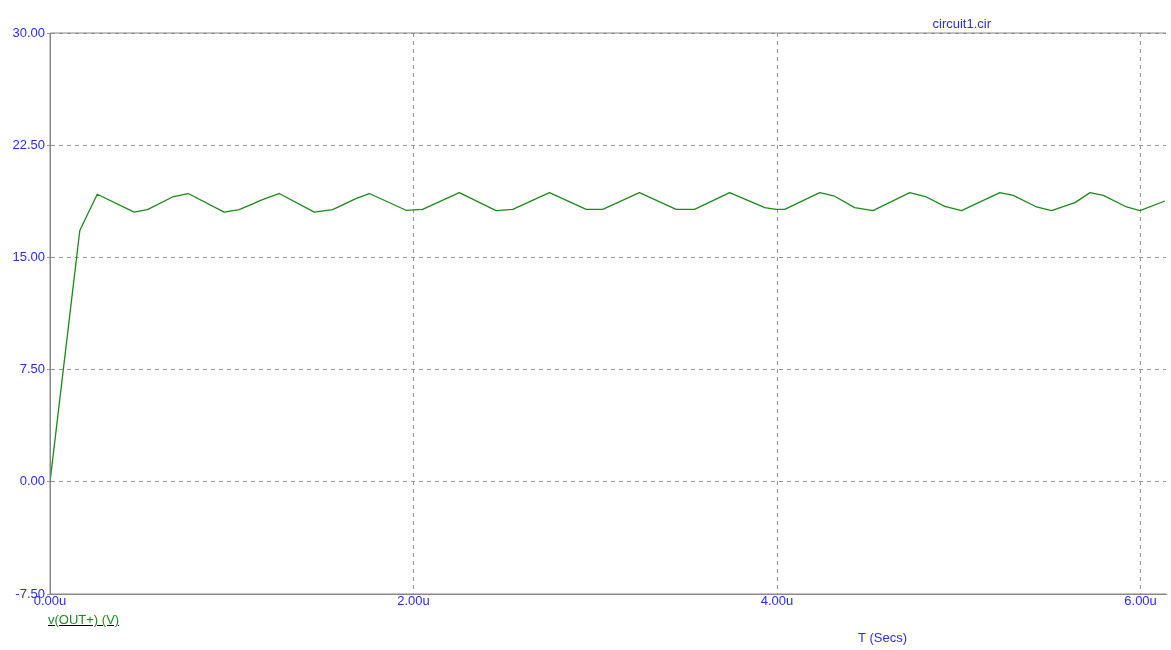  I want to click on y-tick-label: 0.00, so click(32, 481).